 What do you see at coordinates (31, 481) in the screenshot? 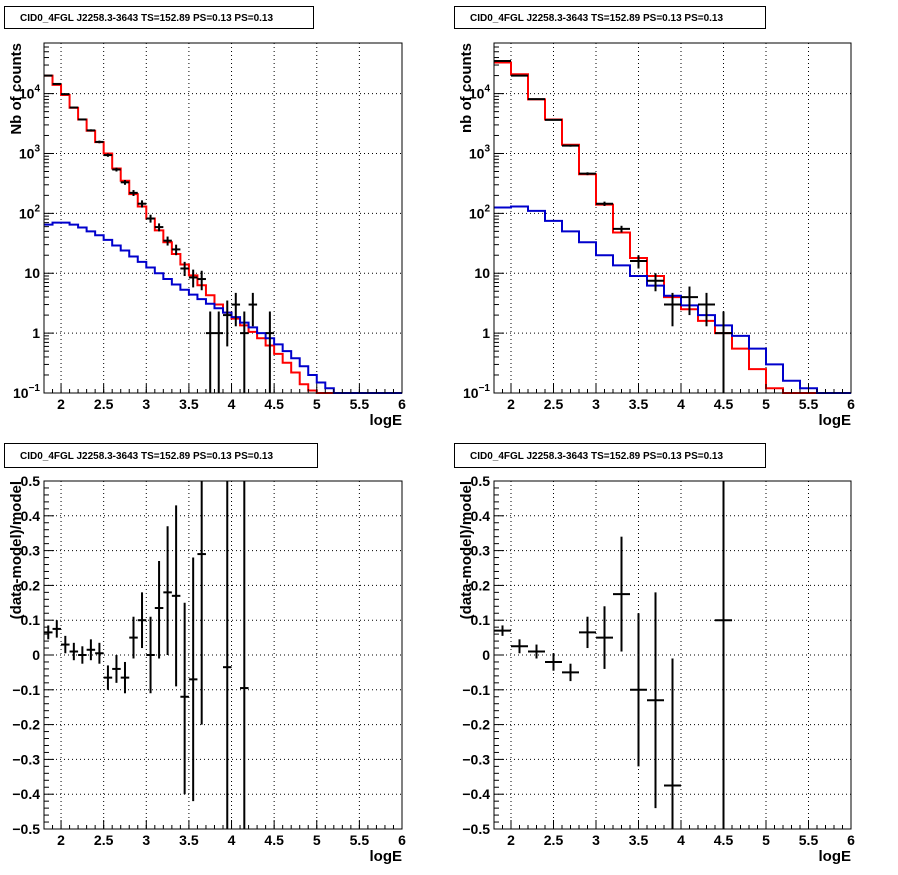
I see `y-tick-label: 0.5` at bounding box center [31, 481].